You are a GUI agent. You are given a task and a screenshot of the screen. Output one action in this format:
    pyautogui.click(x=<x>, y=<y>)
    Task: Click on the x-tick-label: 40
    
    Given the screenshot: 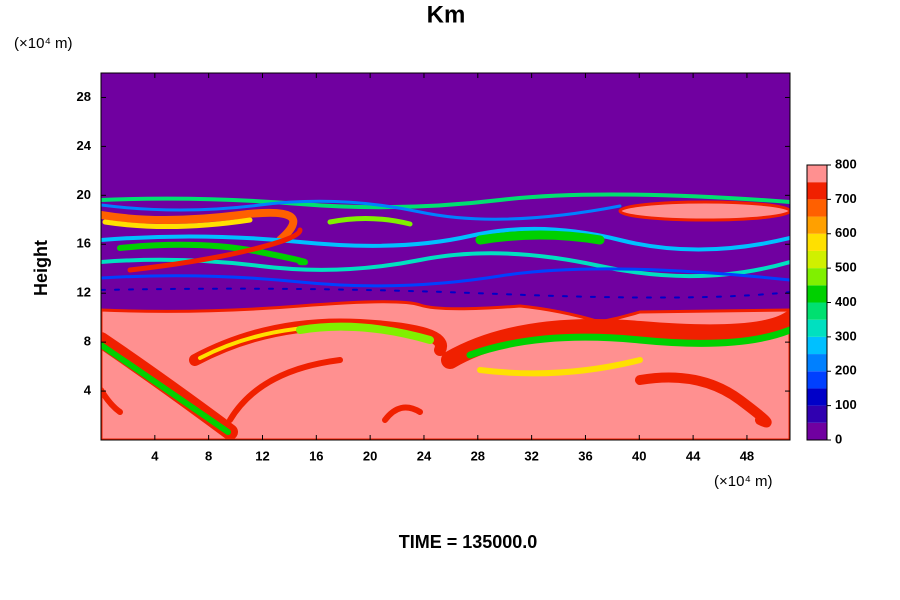 What is the action you would take?
    pyautogui.click(x=639, y=455)
    